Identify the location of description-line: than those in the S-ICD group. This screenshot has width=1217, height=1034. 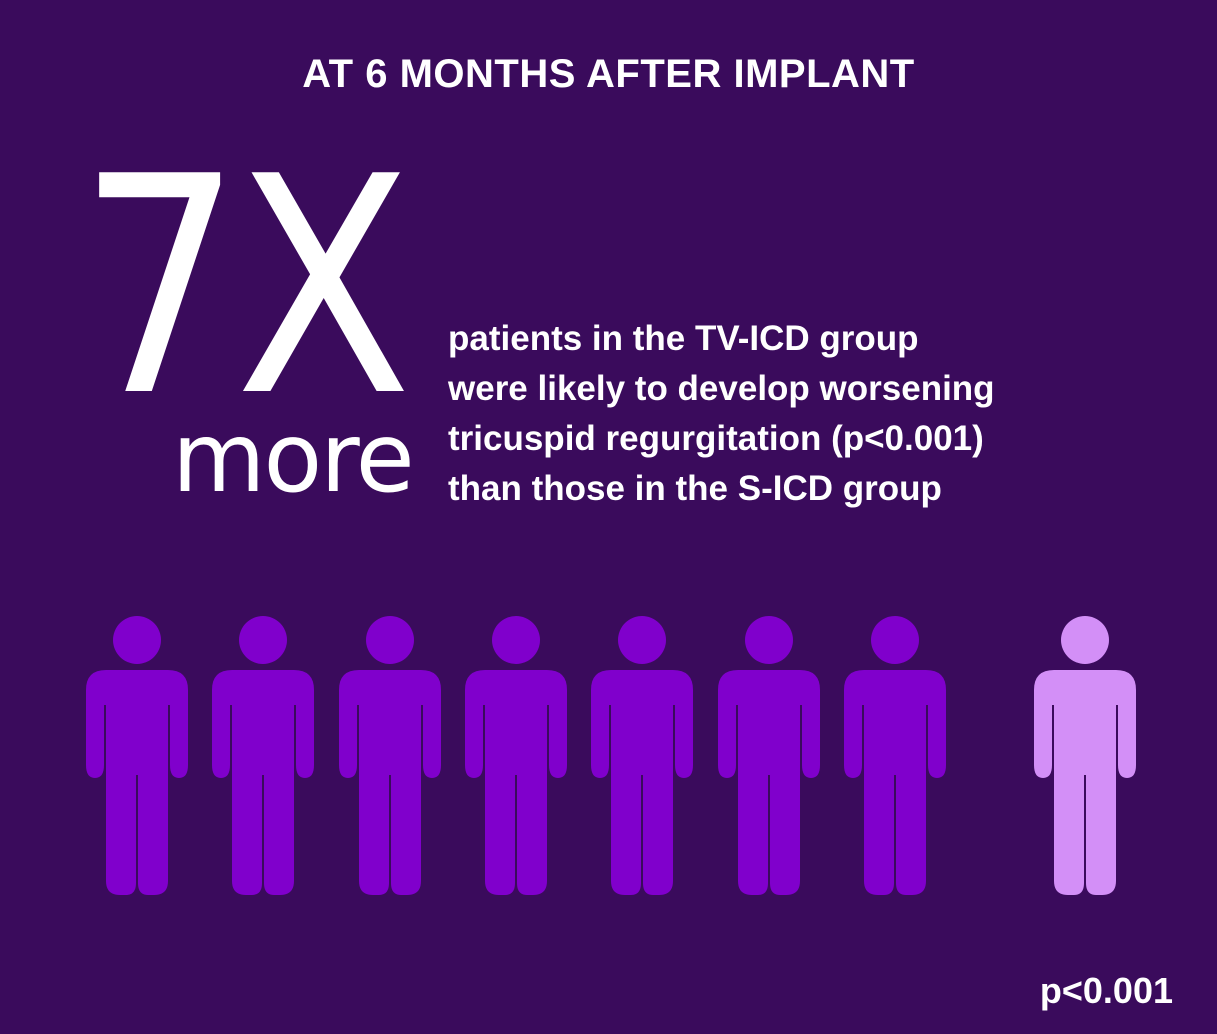
(695, 488).